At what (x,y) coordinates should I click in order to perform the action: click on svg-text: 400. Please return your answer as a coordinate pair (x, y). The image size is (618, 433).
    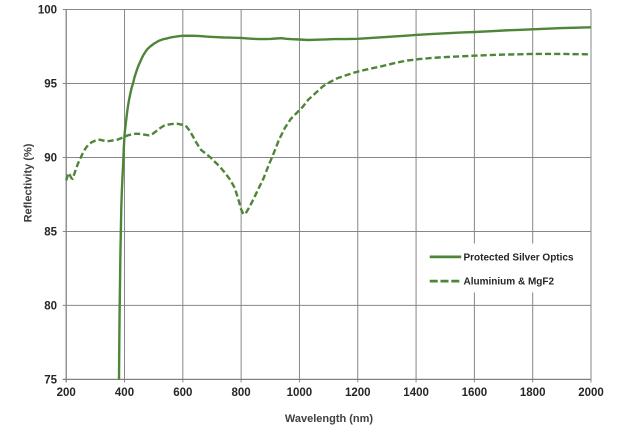
    Looking at the image, I should click on (124, 393).